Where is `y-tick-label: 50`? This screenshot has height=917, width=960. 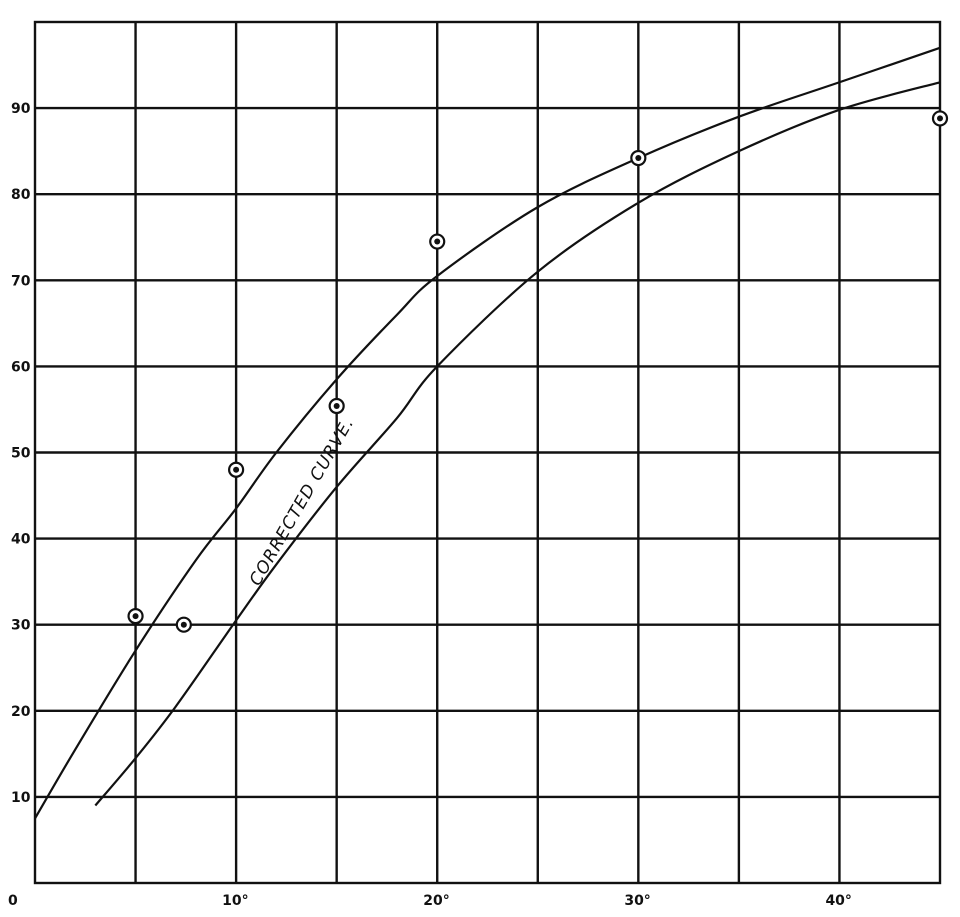
y-tick-label: 50 is located at coordinates (21, 454).